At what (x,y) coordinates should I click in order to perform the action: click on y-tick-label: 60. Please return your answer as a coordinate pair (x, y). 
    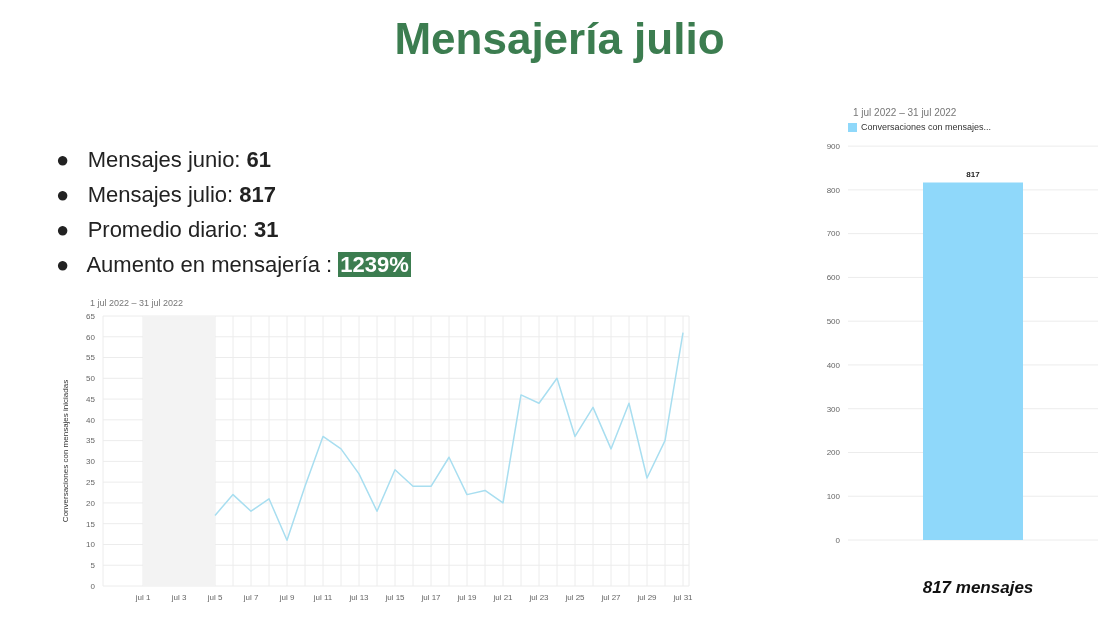
    Looking at the image, I should click on (91, 337).